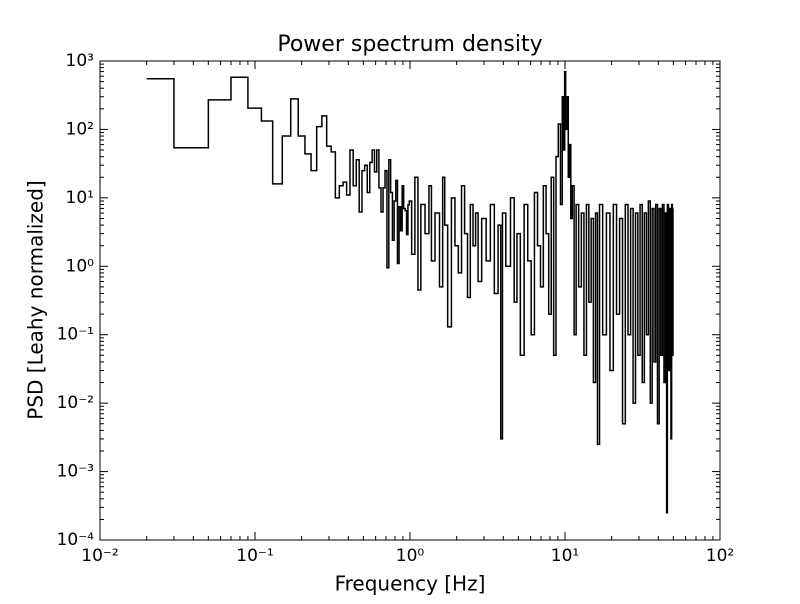  Describe the element at coordinates (75, 472) in the screenshot. I see `y-tick-label: 10⁻³` at that location.